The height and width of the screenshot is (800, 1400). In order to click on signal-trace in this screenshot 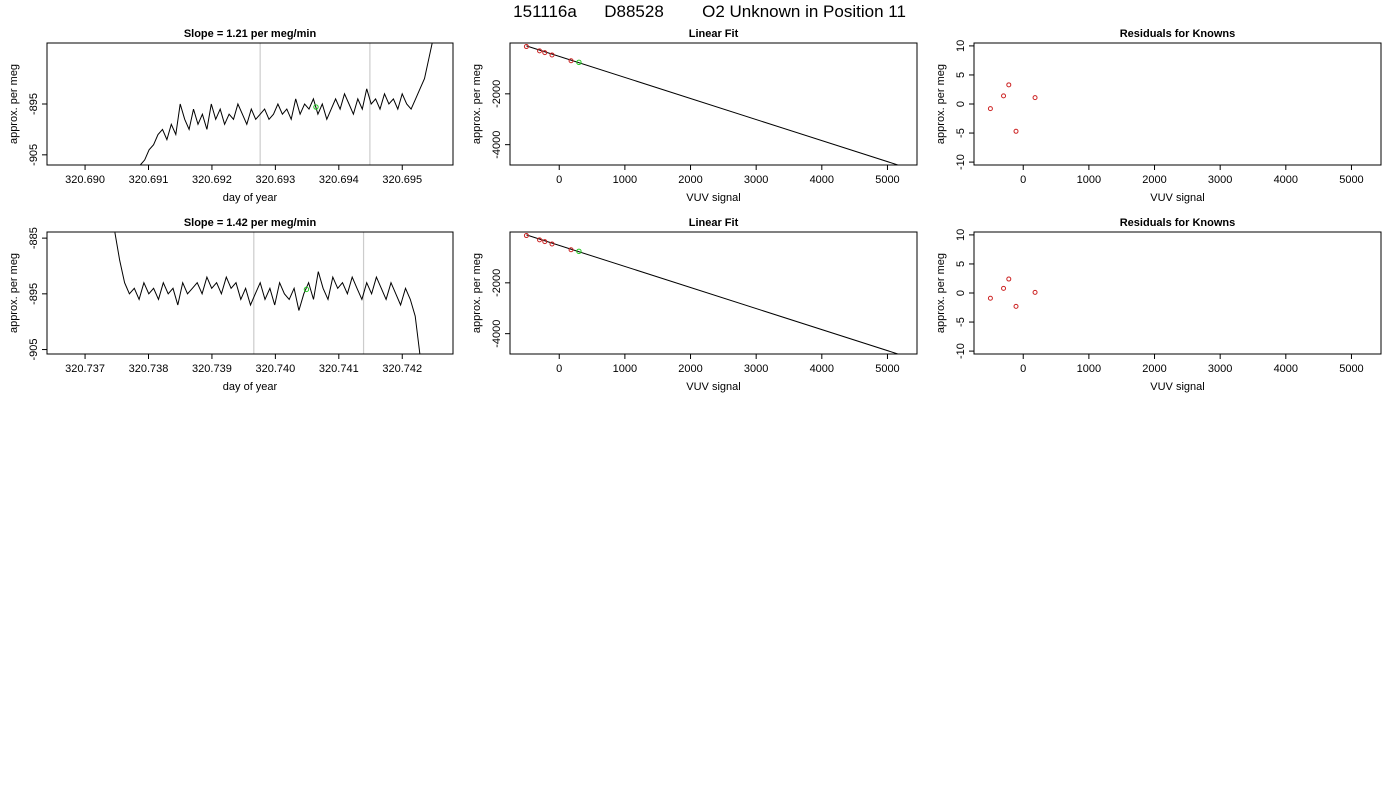, I will do `click(286, 104)`.